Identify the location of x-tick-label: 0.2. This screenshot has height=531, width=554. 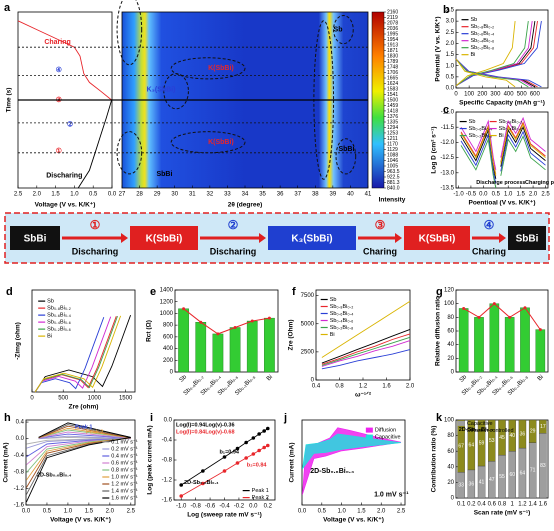
(268, 507).